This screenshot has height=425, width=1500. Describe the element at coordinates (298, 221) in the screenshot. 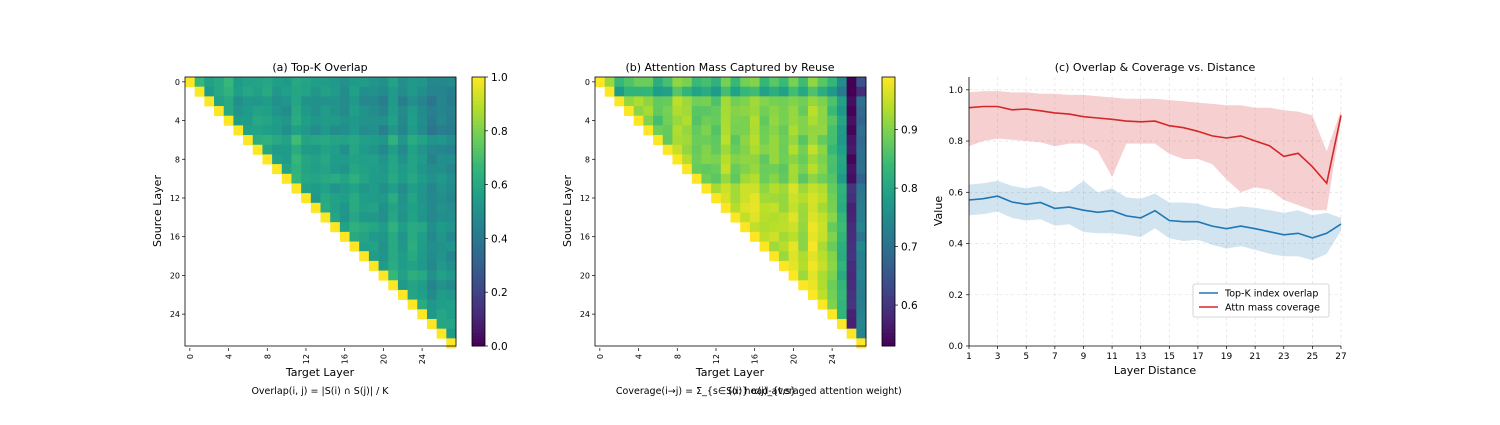

I see `panel-a-ticks: 0 4 8 12 16 20 24 0 4 8 12 16 20 24` at that location.